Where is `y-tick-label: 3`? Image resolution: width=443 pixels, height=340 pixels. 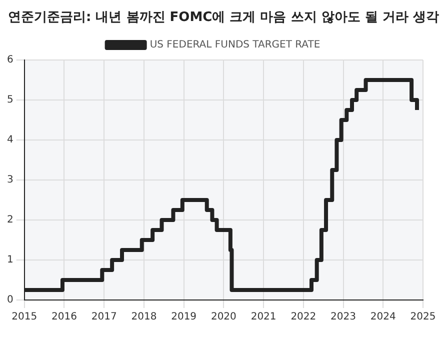 y-tick-label: 3 is located at coordinates (10, 180).